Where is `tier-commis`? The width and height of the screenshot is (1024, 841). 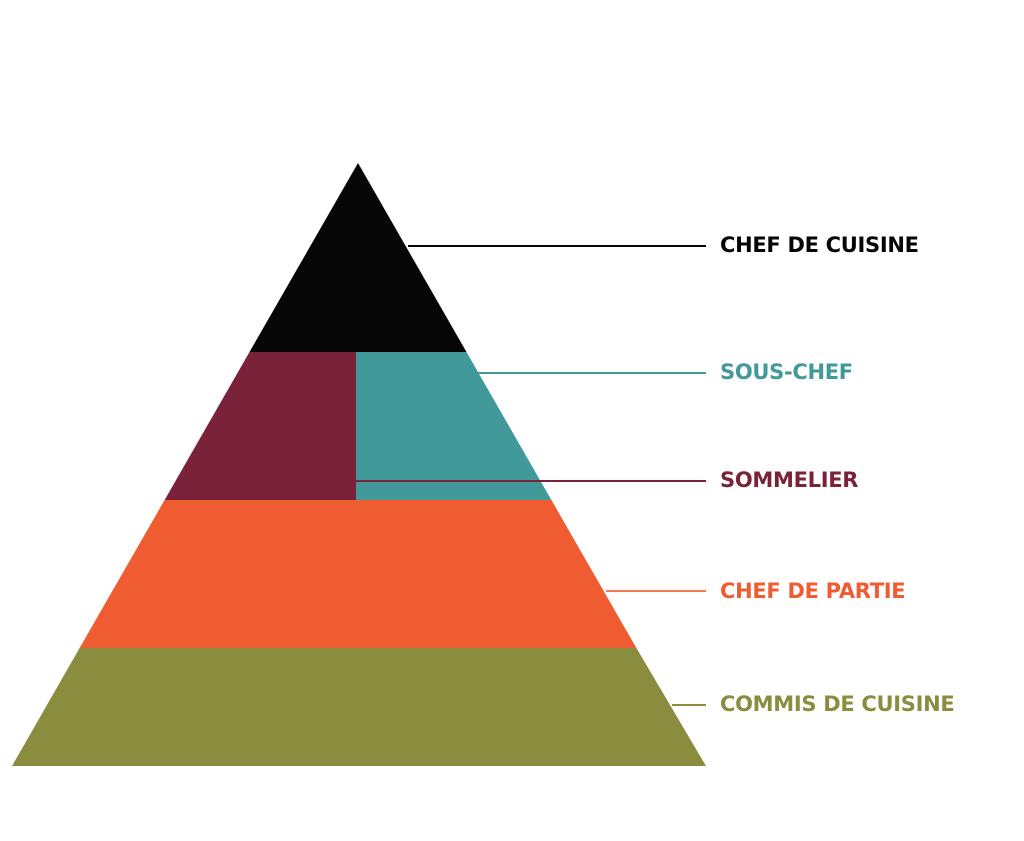
tier-commis is located at coordinates (359, 707).